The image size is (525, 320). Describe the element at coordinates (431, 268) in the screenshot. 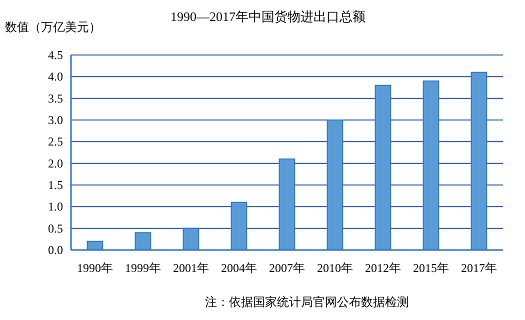

I see `x-tick-label: 2015年` at that location.